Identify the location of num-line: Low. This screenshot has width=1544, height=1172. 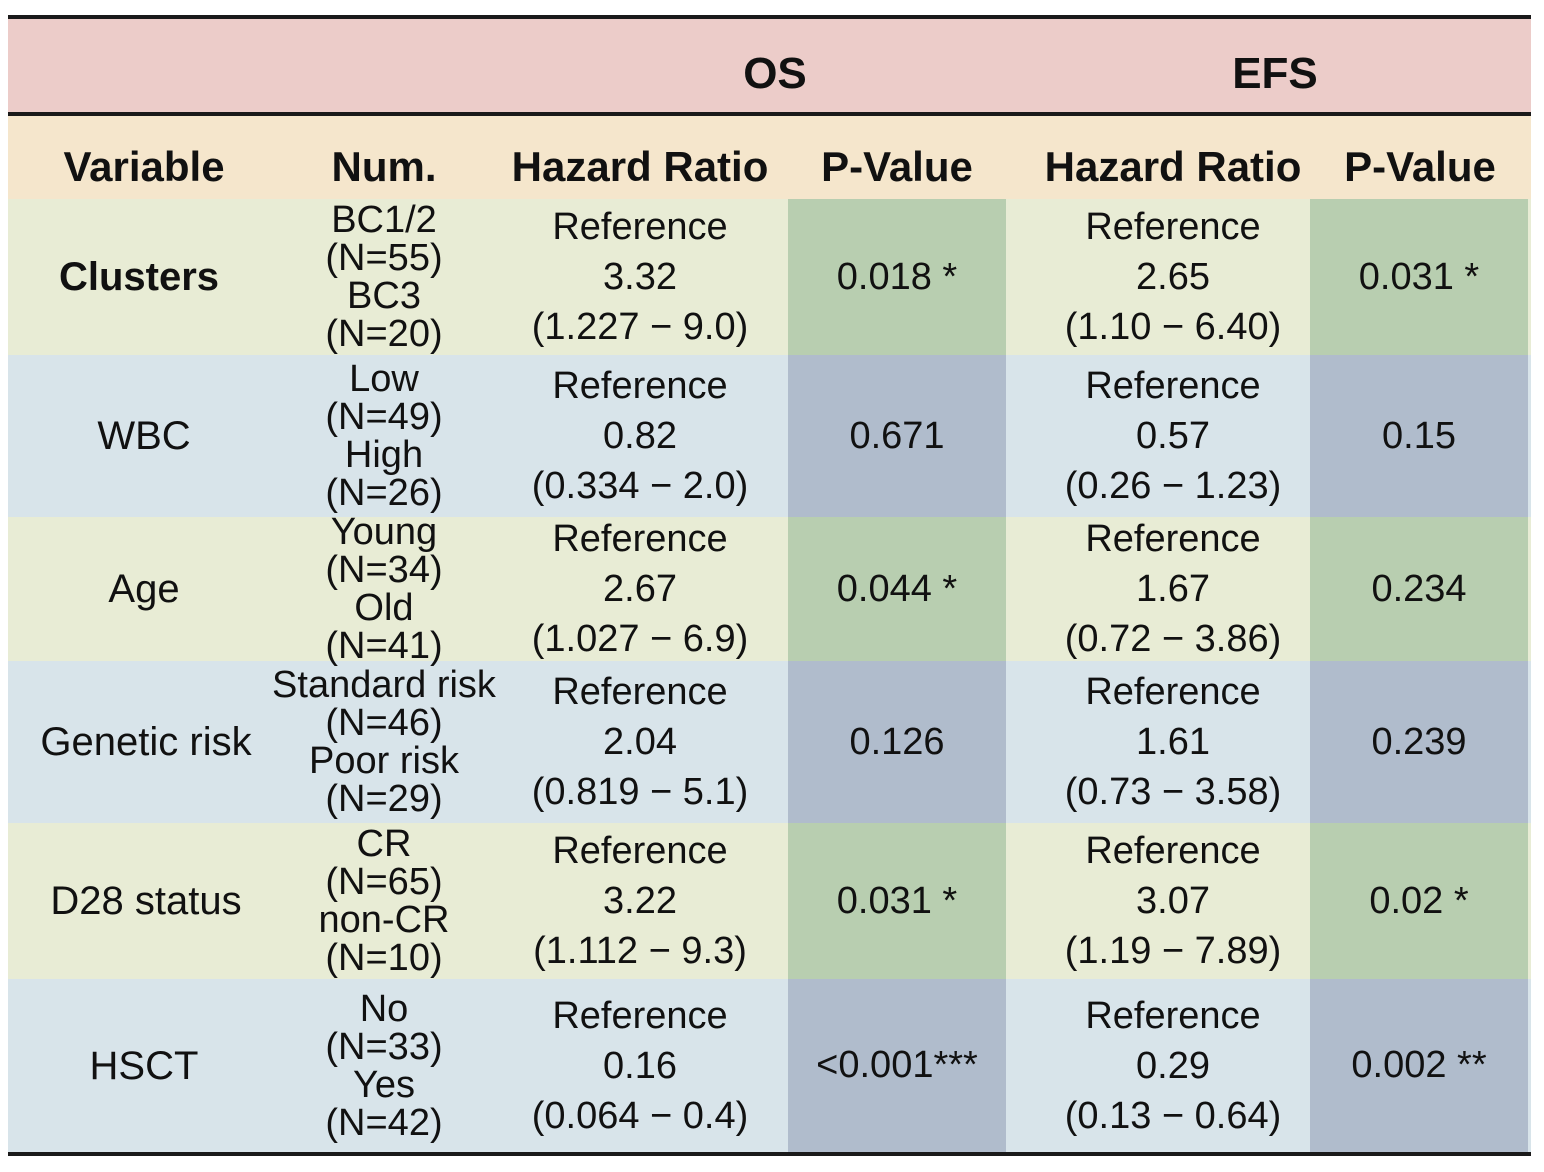
(384, 379).